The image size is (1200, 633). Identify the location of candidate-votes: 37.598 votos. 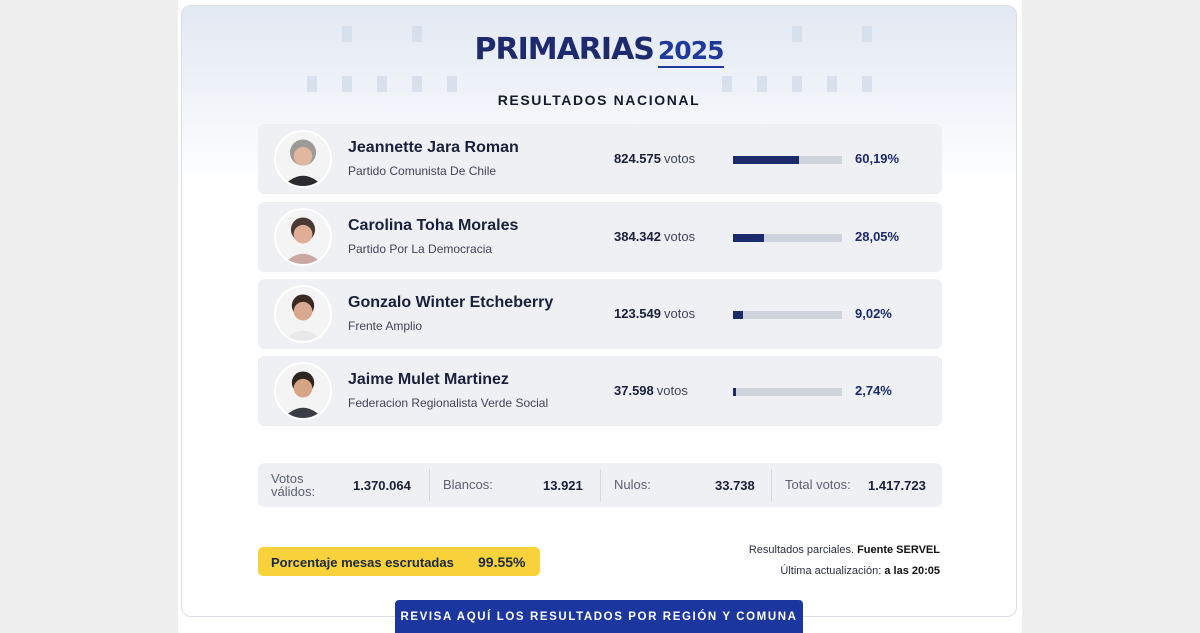
(651, 390).